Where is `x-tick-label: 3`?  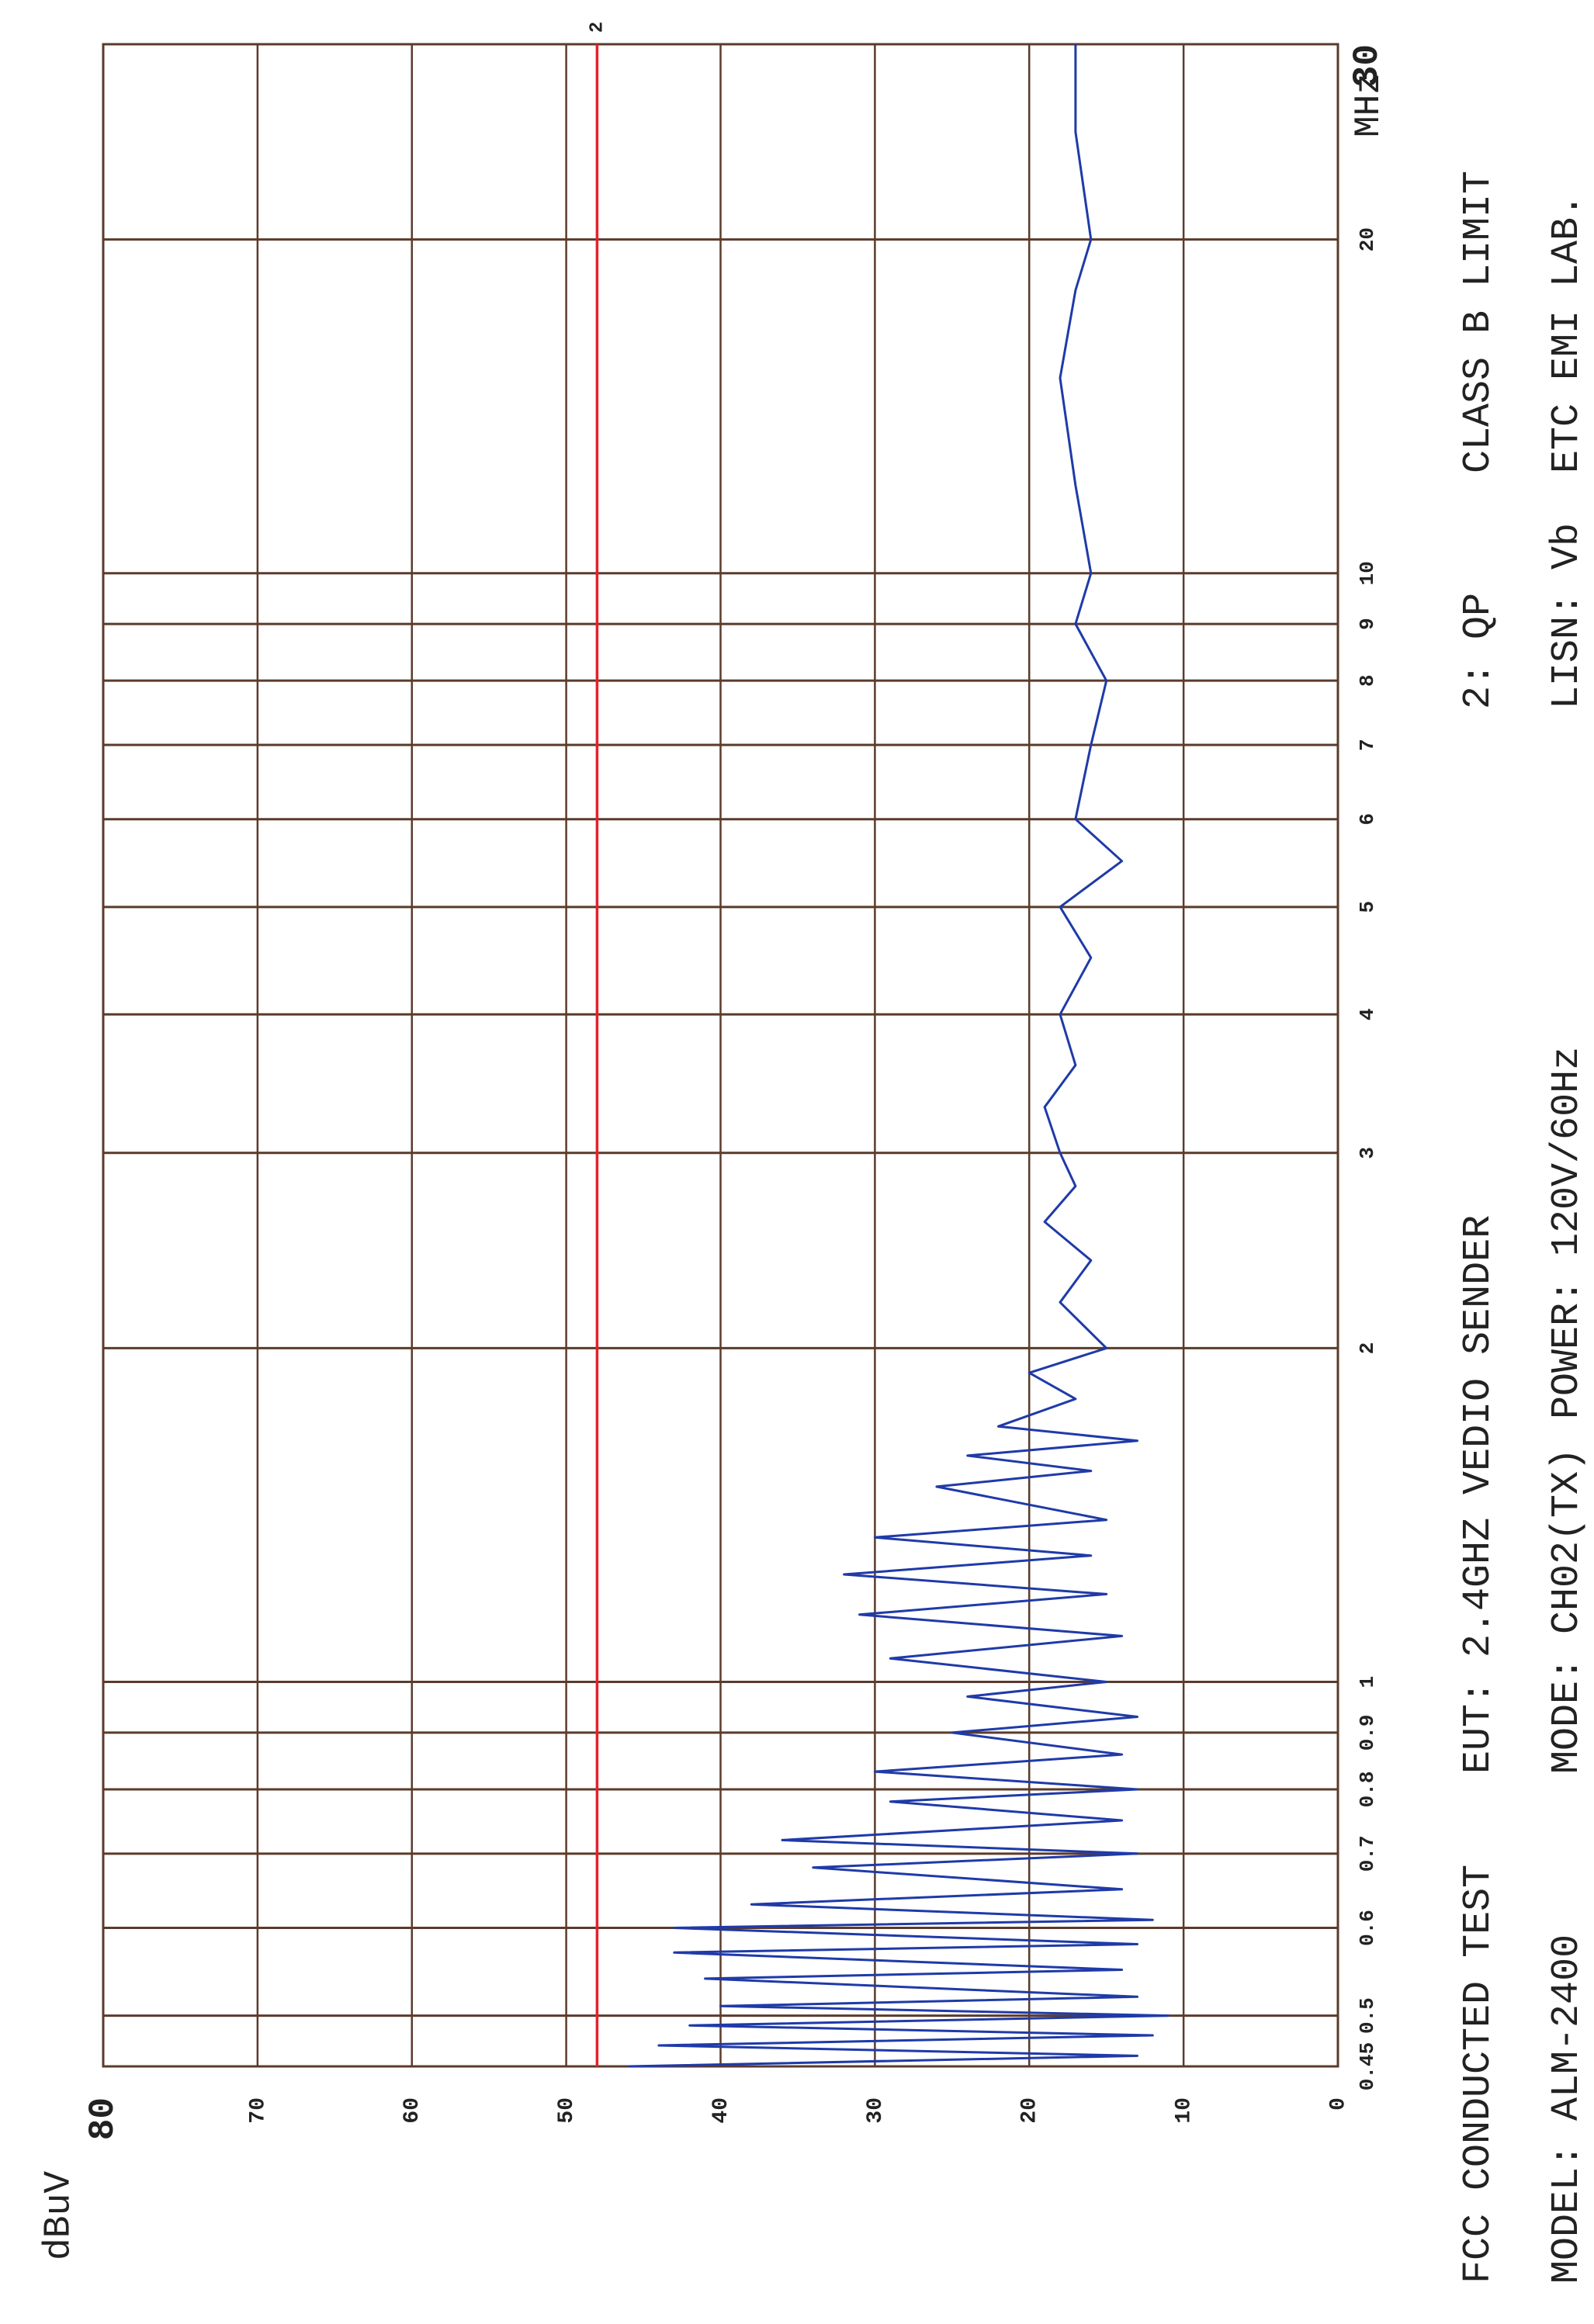 x-tick-label: 3 is located at coordinates (1367, 1153).